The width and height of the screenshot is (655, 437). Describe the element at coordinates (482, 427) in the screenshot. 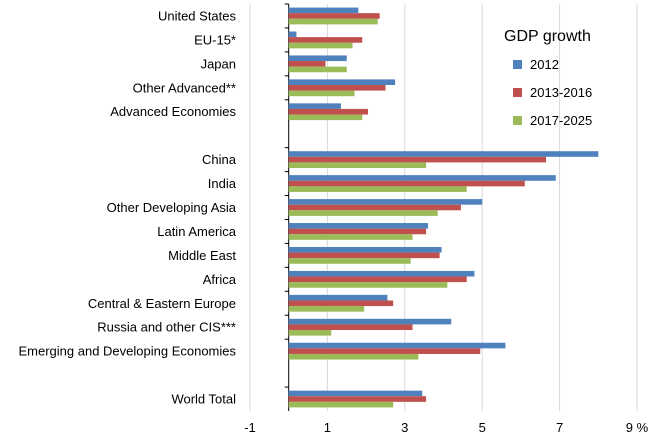

I see `x-tick-label: 5` at that location.